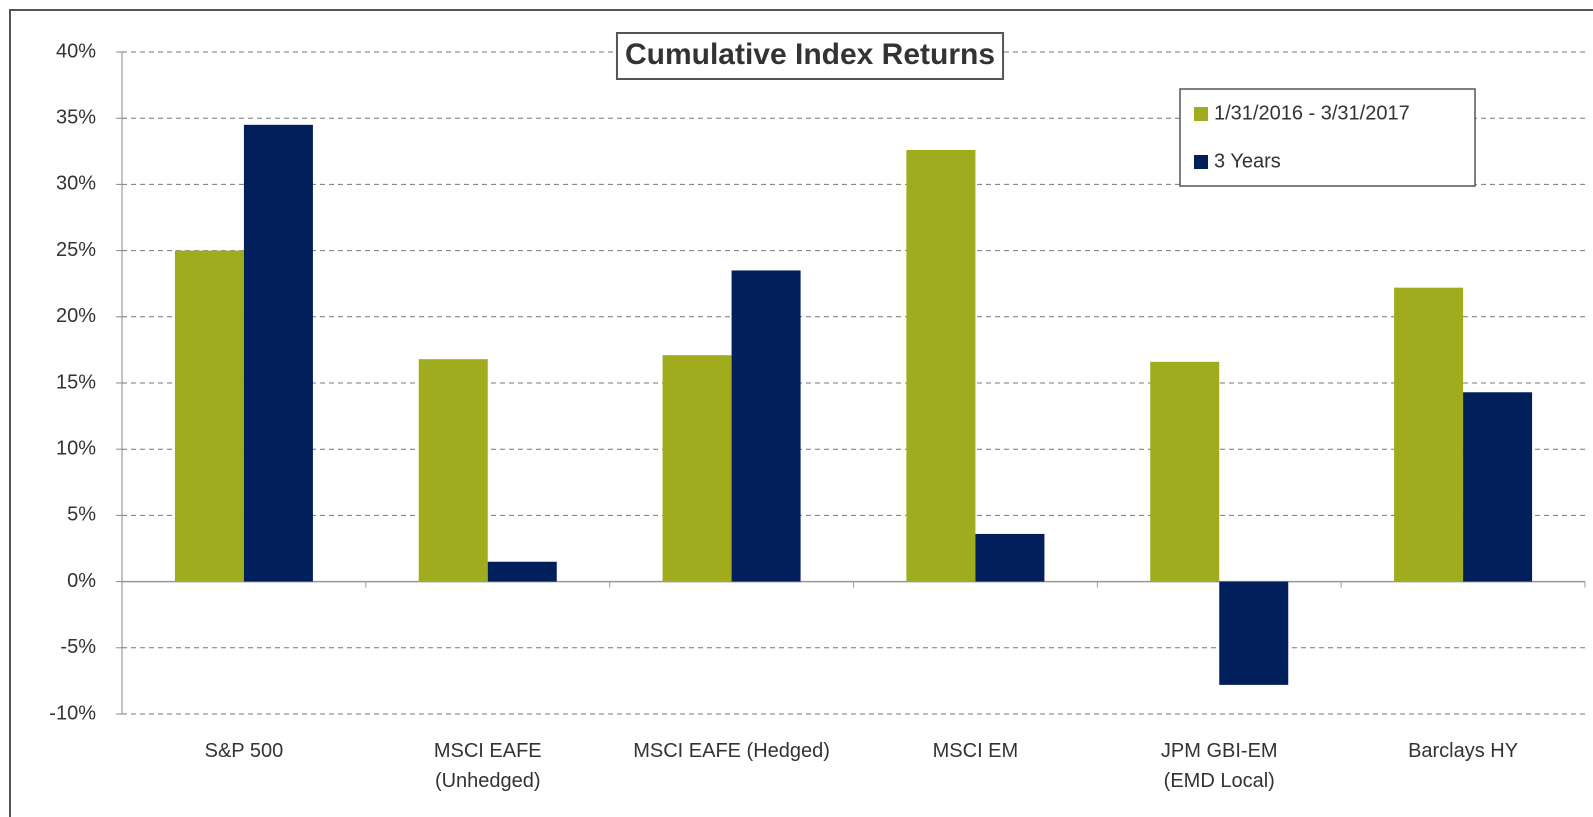  What do you see at coordinates (731, 751) in the screenshot?
I see `x-tick-label: MSCI EAFE (Hedged)` at bounding box center [731, 751].